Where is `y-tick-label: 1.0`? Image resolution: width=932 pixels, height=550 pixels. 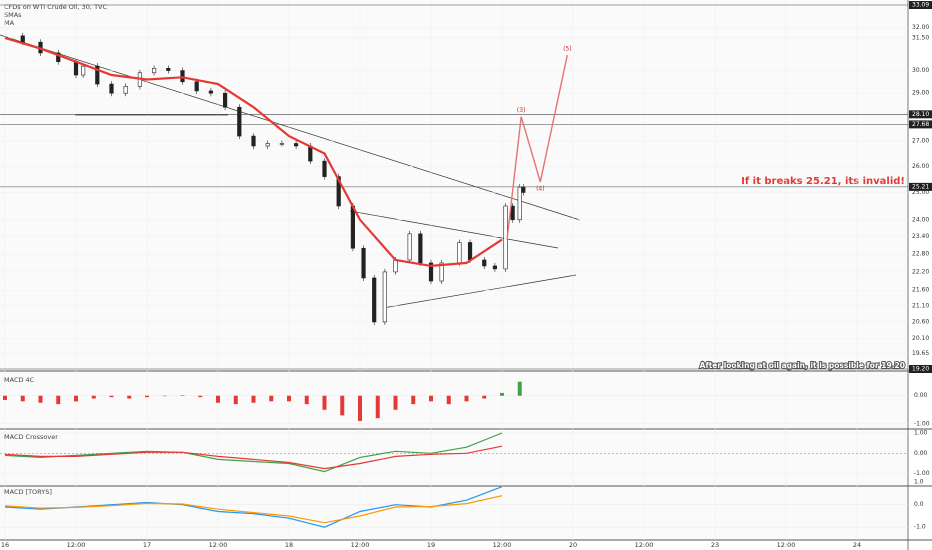
y-tick-label: 1.0 is located at coordinates (919, 482).